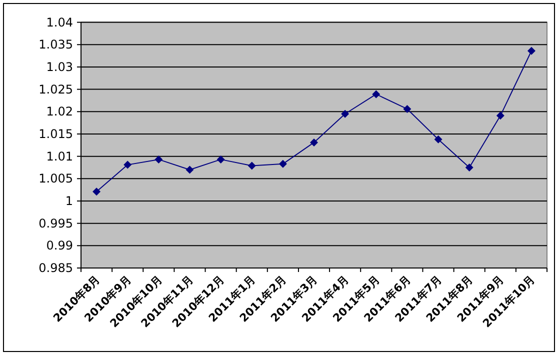 The image size is (559, 357). What do you see at coordinates (55, 89) in the screenshot?
I see `y-tick-label: 1.025` at bounding box center [55, 89].